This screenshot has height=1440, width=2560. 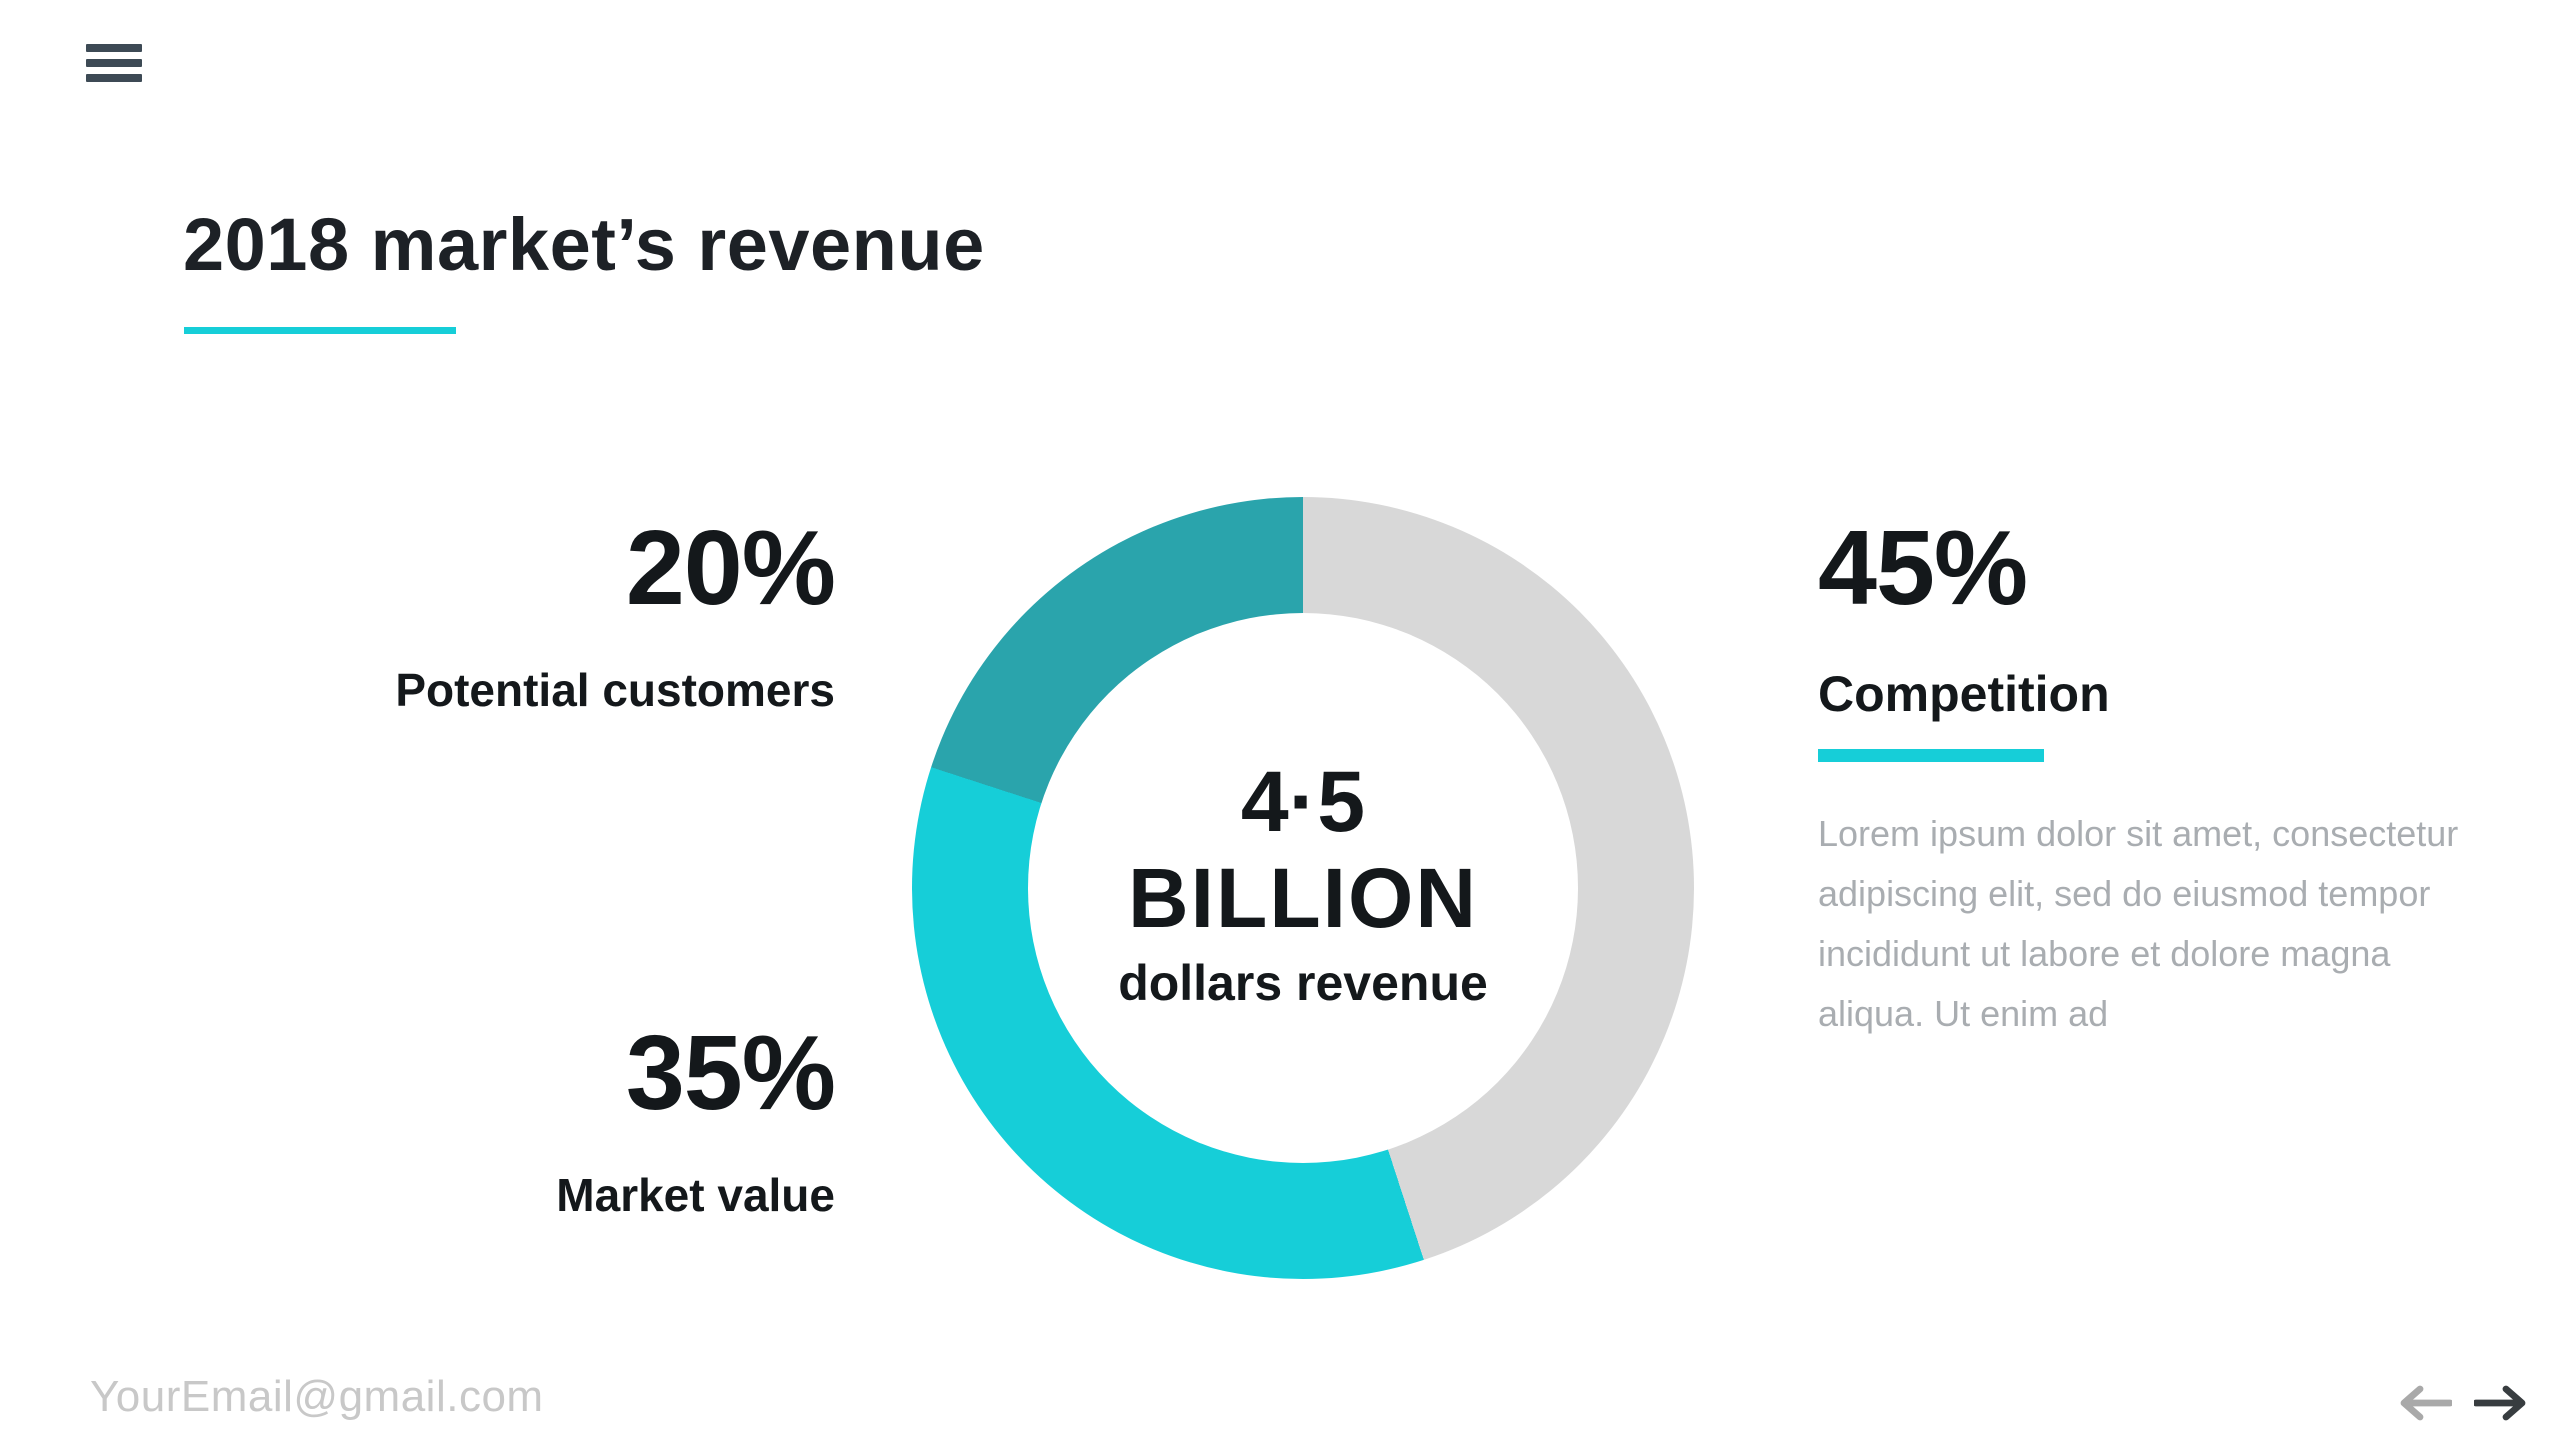 I want to click on menu-icon, so click(x=114, y=63).